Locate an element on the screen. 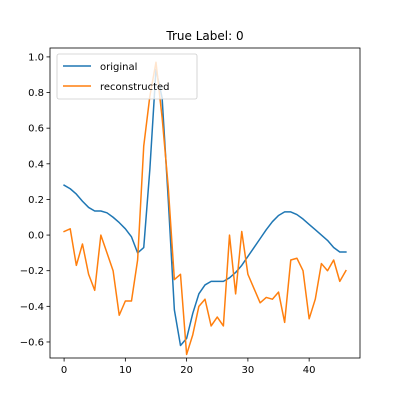 The image size is (400, 400). y-tick-label: 0.0 is located at coordinates (36, 236).